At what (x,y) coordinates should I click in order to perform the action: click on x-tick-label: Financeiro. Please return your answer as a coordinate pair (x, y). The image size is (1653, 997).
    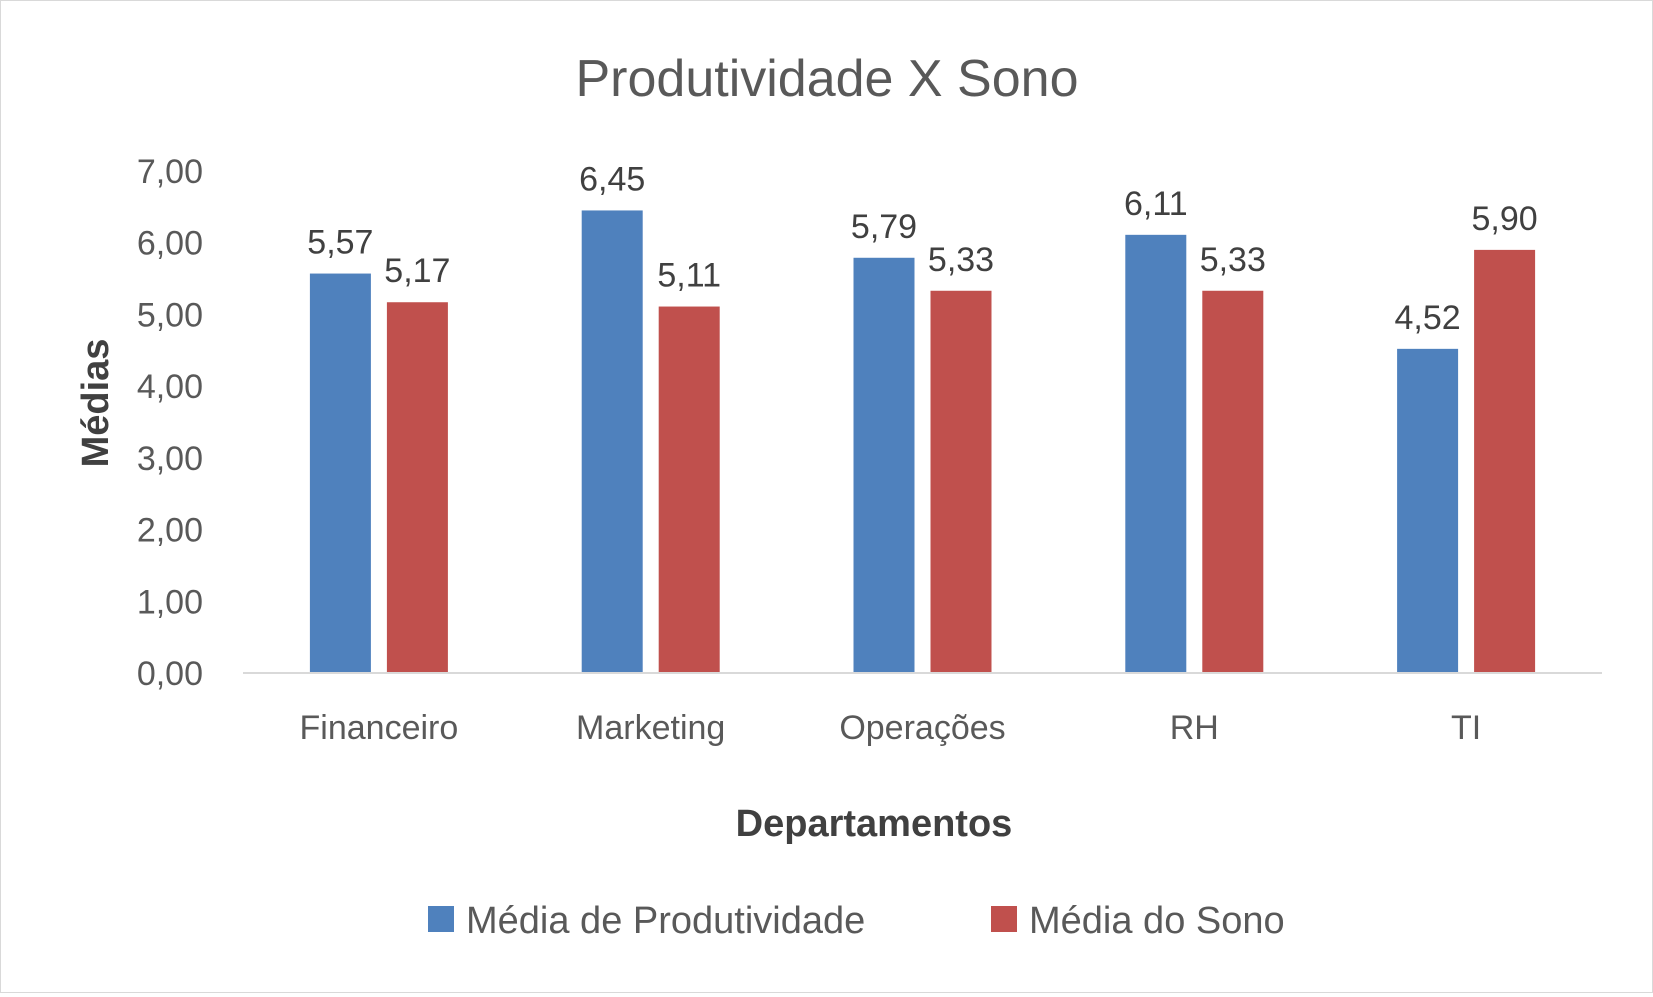
    Looking at the image, I should click on (379, 728).